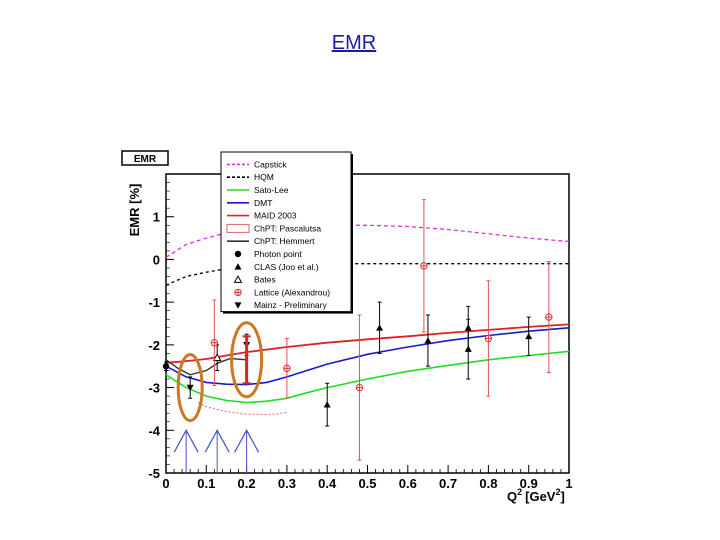 The width and height of the screenshot is (720, 540). What do you see at coordinates (250, 177) in the screenshot?
I see `legend-entry: HQM` at bounding box center [250, 177].